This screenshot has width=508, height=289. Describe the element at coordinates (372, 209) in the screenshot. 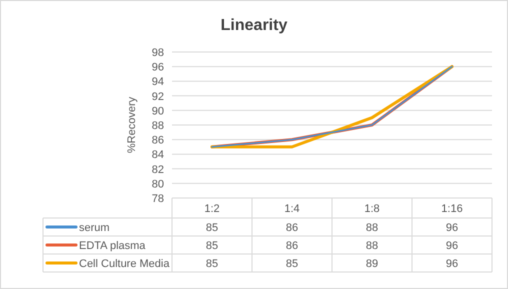

I see `x-tick-label: 1:8` at that location.